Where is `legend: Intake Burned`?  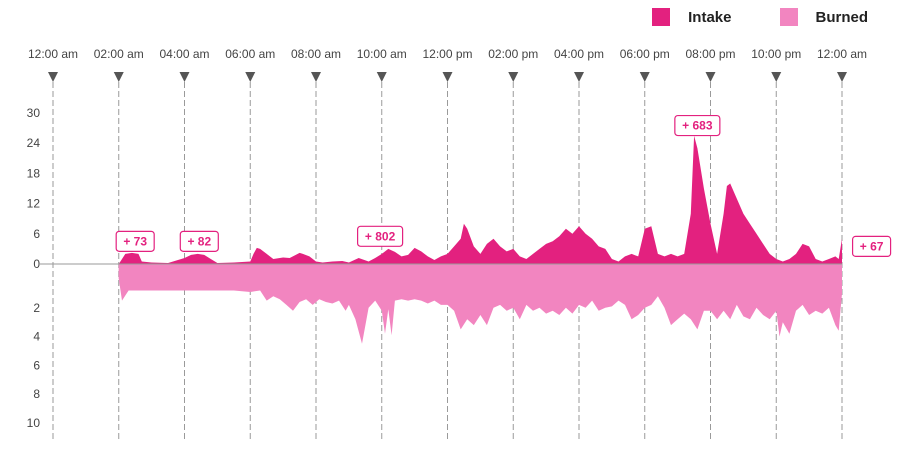 legend: Intake Burned is located at coordinates (743, 17).